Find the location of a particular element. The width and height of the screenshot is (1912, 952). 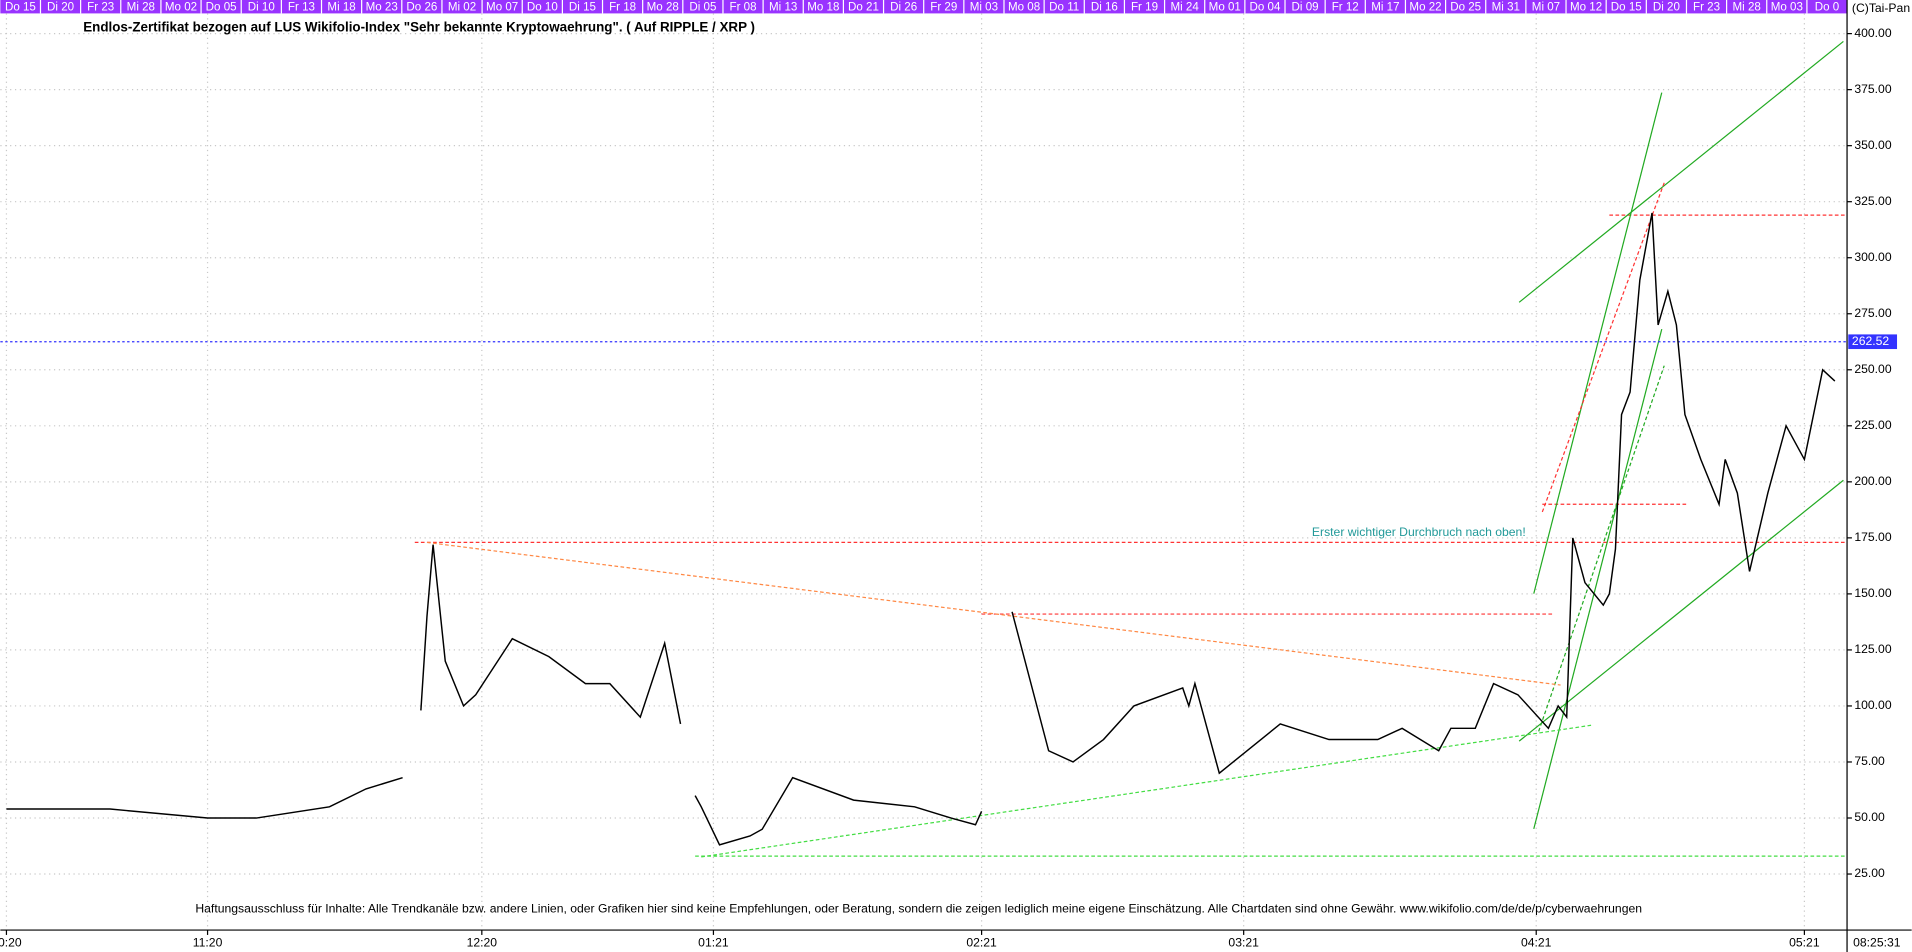

date-label: Fr 13 is located at coordinates (301, 7).